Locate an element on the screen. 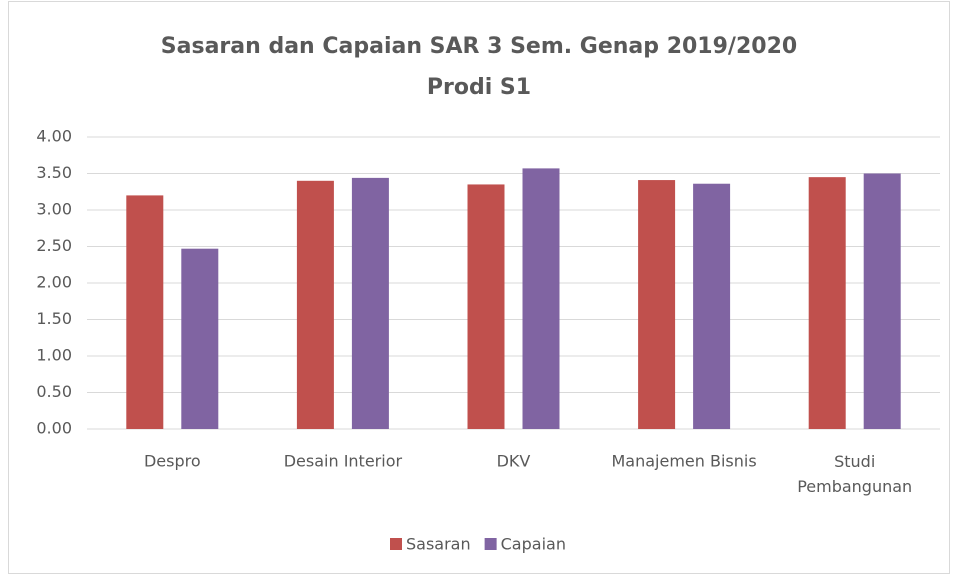 The height and width of the screenshot is (576, 959). y-tick-label: 2.50 is located at coordinates (54, 245).